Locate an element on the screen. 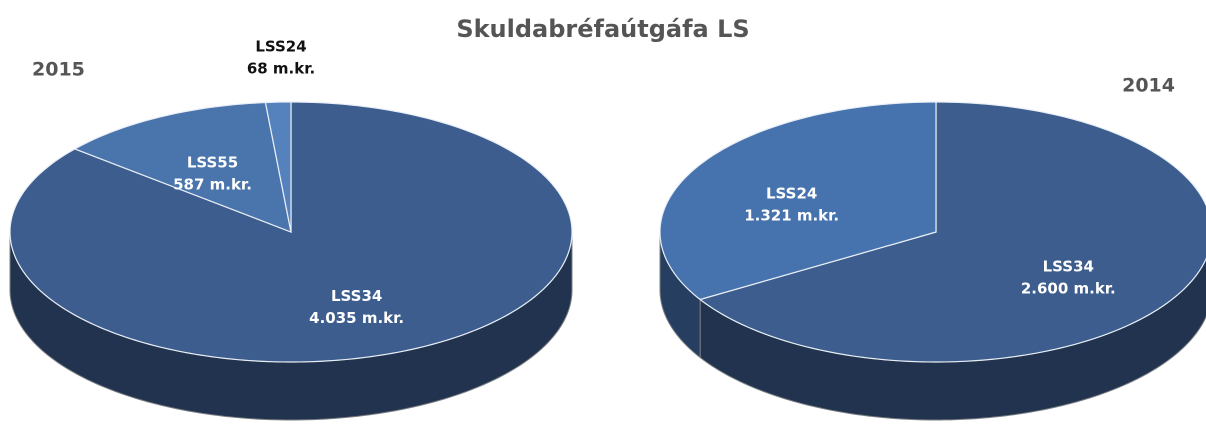 The height and width of the screenshot is (427, 1206). slice-value-label: 587 m.kr. is located at coordinates (212, 184).